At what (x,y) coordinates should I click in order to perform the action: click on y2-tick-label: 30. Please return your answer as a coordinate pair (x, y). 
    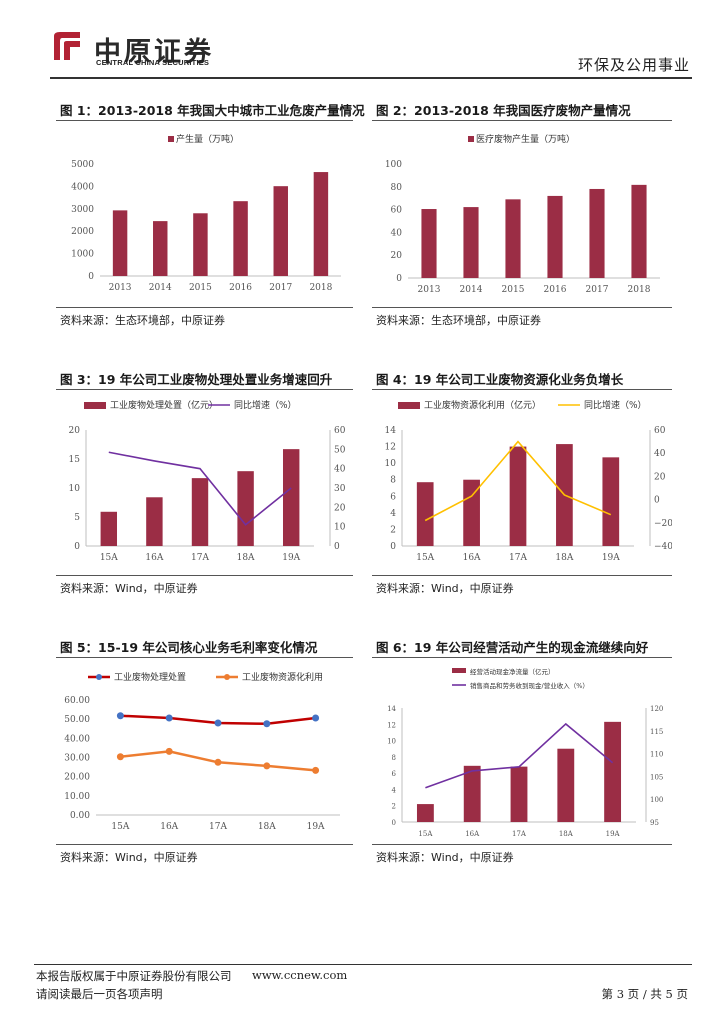
    Looking at the image, I should click on (340, 489).